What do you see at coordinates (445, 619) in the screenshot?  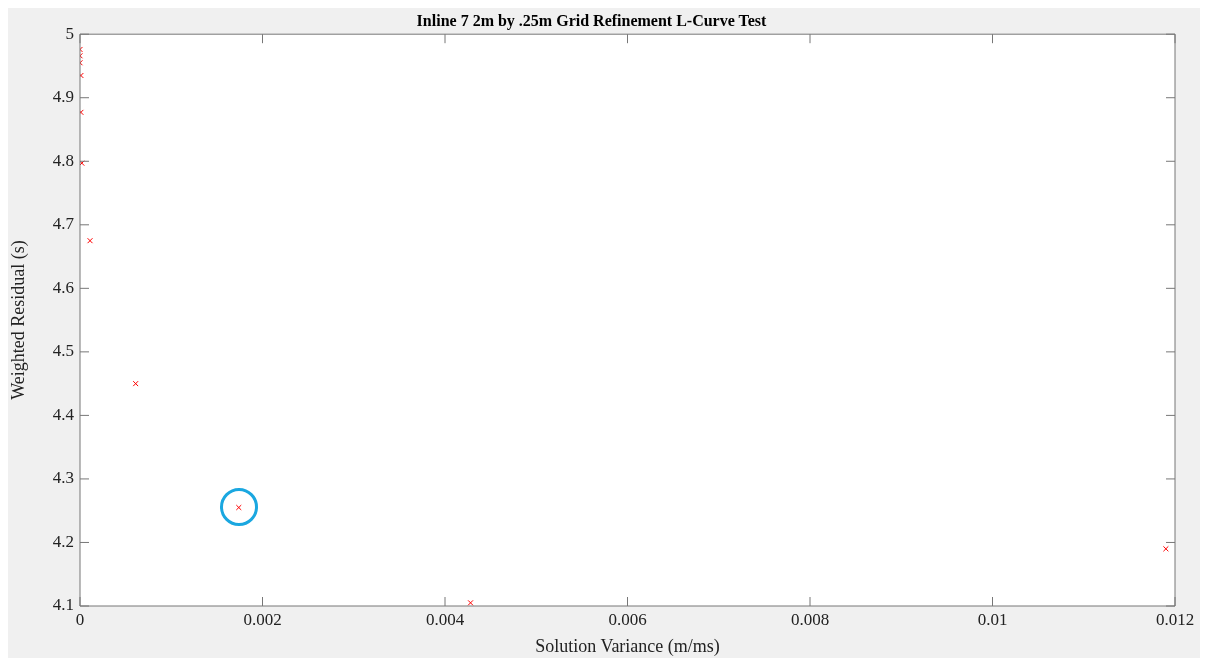 I see `x-tick-label: 0.004` at bounding box center [445, 619].